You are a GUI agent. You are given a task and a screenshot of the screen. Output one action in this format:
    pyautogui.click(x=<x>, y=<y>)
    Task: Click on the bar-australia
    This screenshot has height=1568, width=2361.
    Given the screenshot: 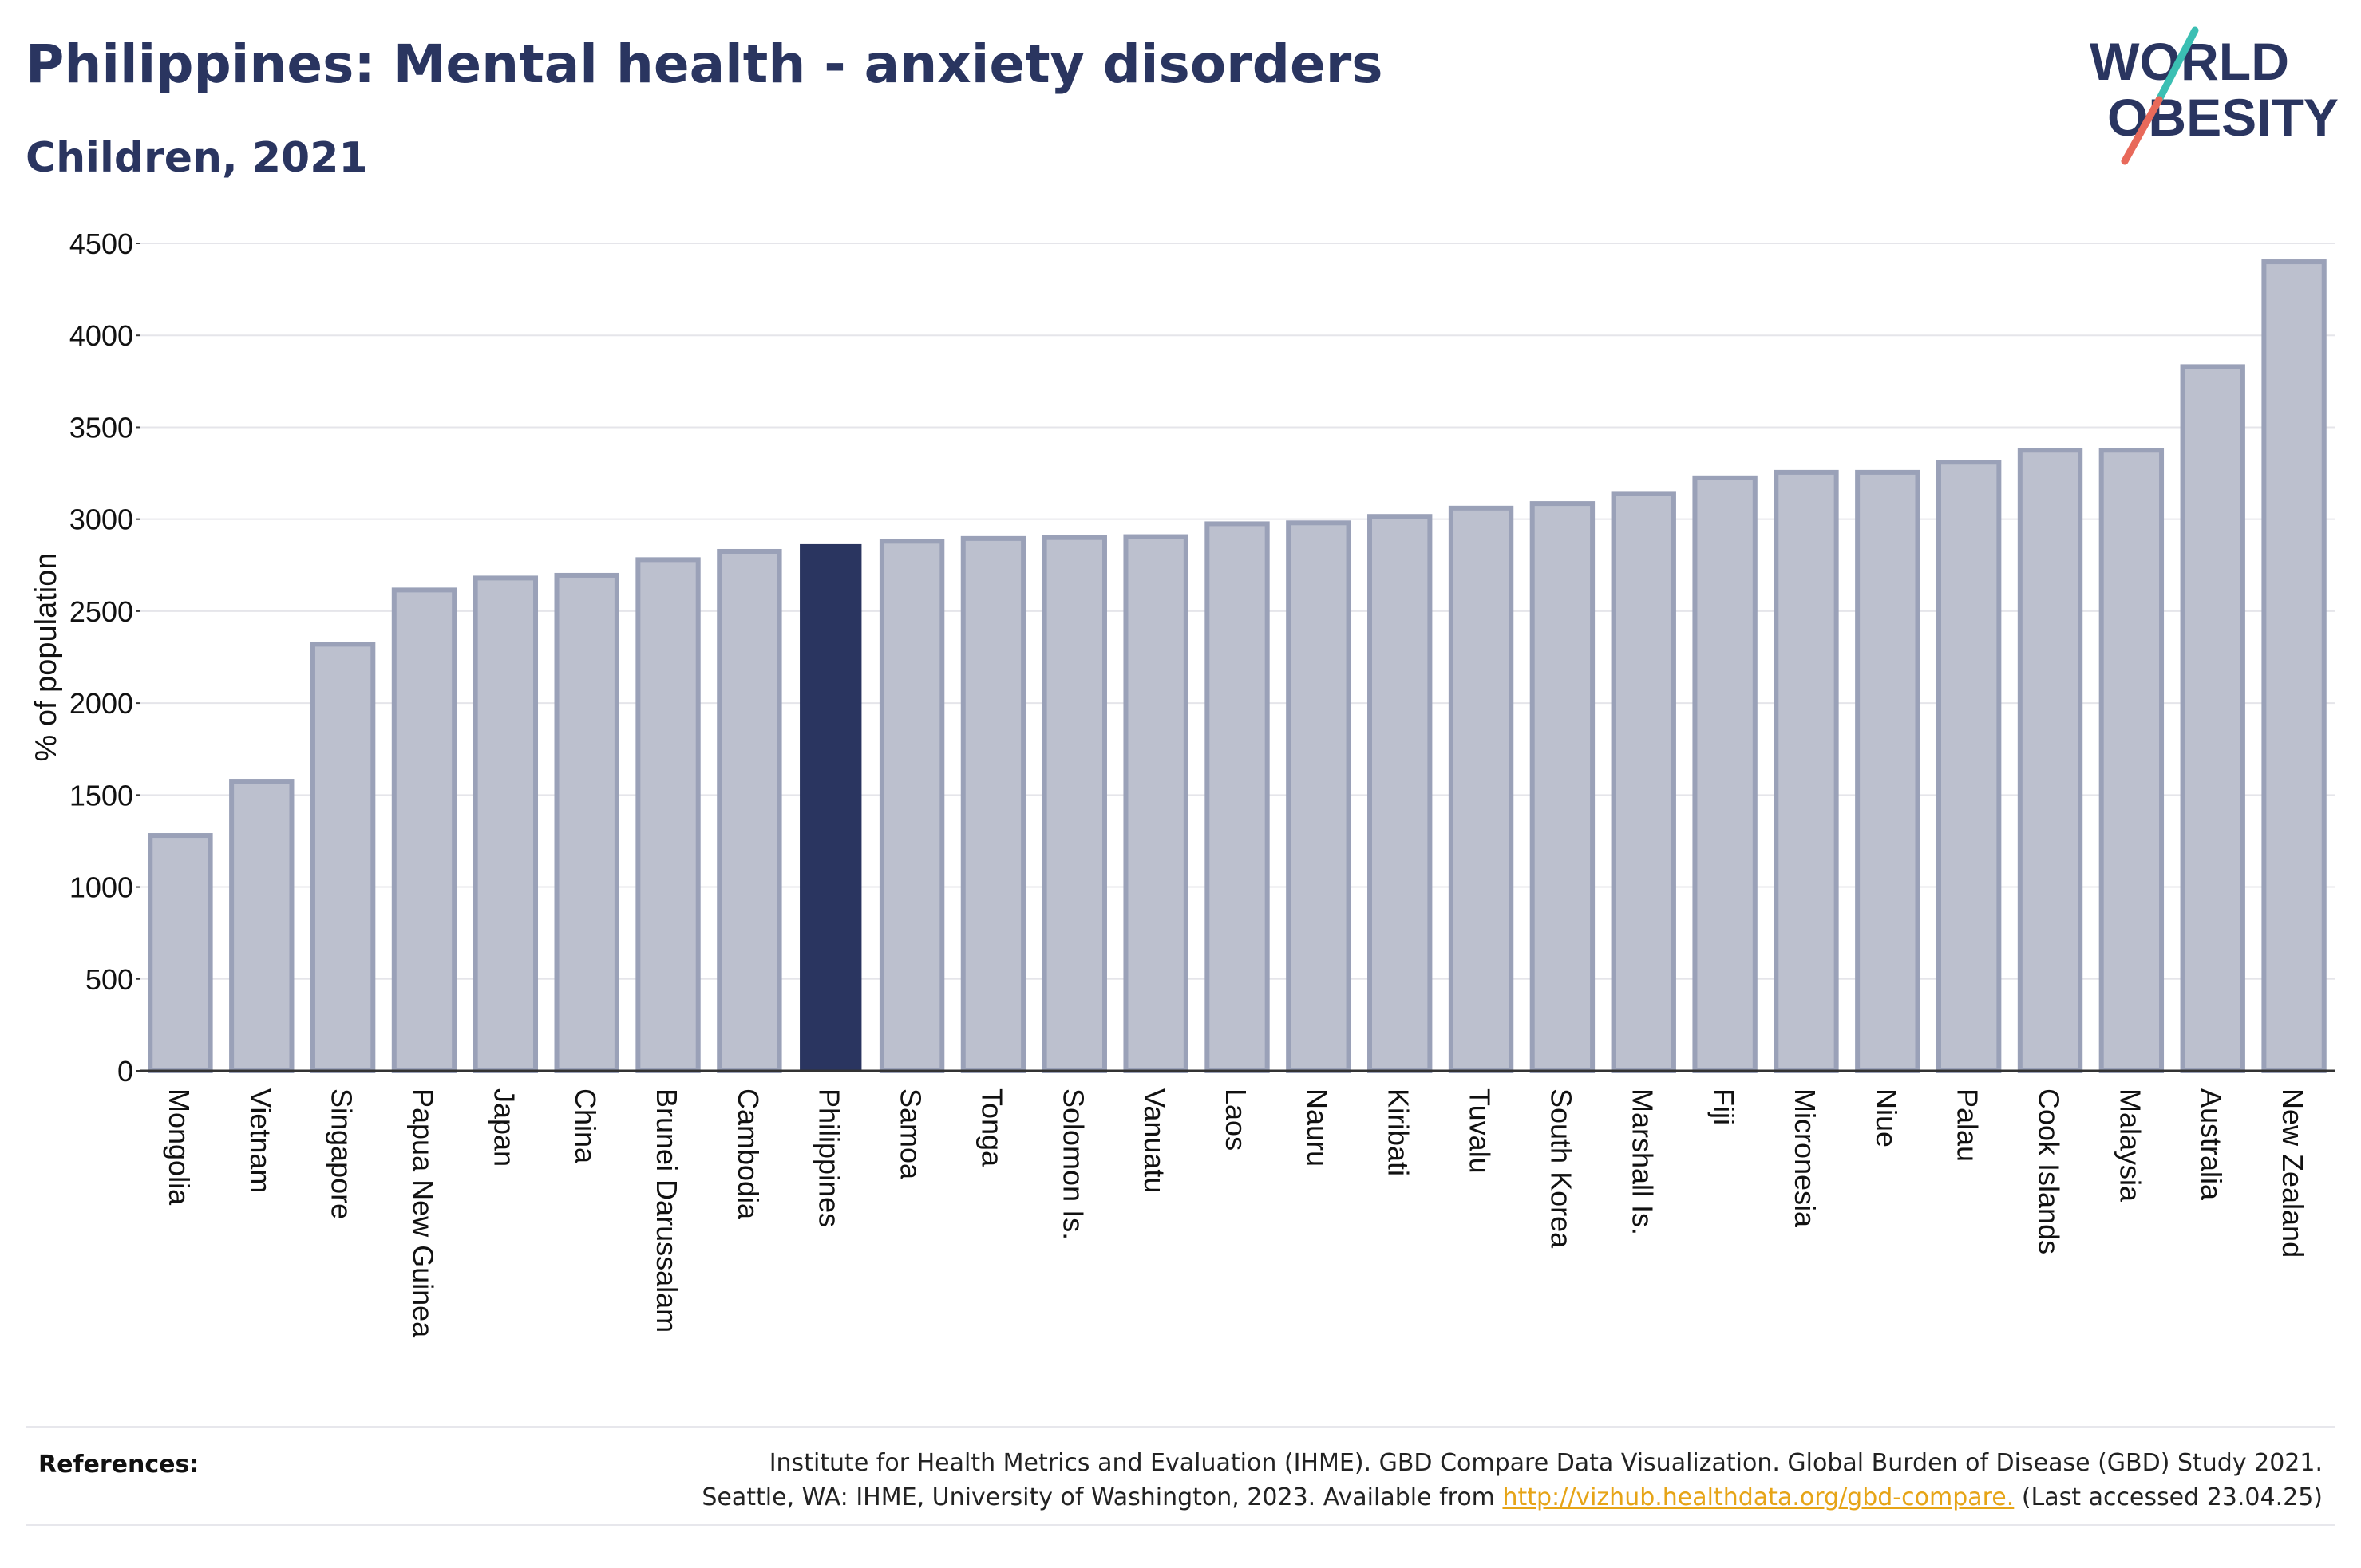 What is the action you would take?
    pyautogui.click(x=2212, y=718)
    